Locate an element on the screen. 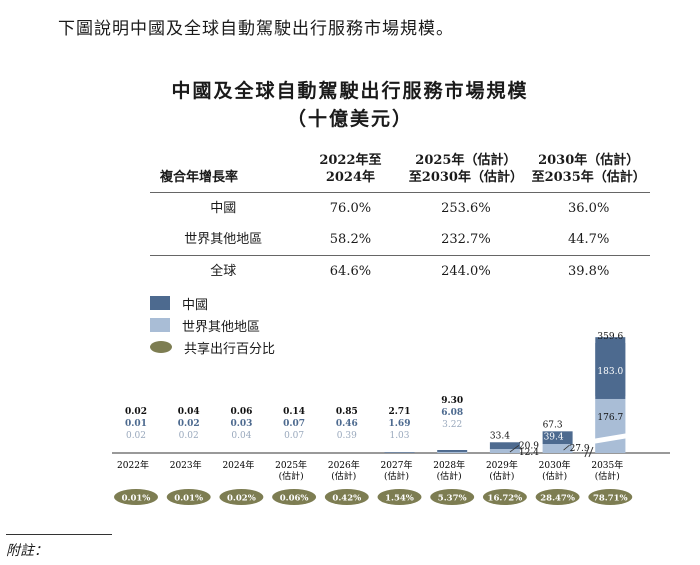 This screenshot has height=565, width=700. data-label-total: 359.6 is located at coordinates (610, 337).